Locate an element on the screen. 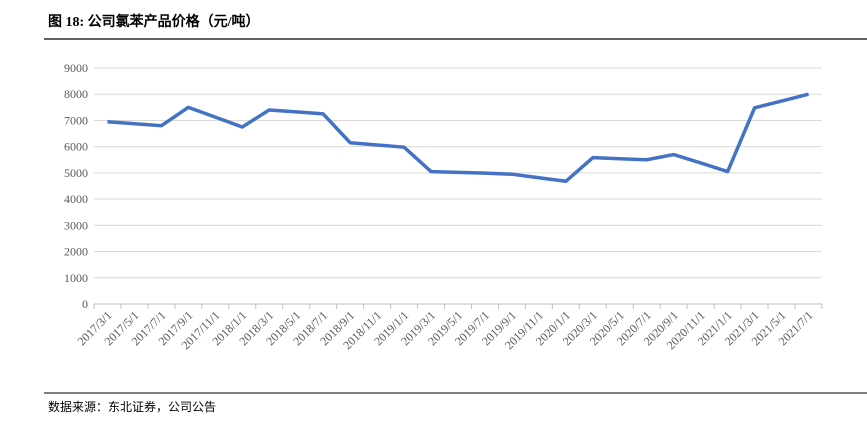 The height and width of the screenshot is (433, 867). y-tick-label: 8000 is located at coordinates (76, 94).